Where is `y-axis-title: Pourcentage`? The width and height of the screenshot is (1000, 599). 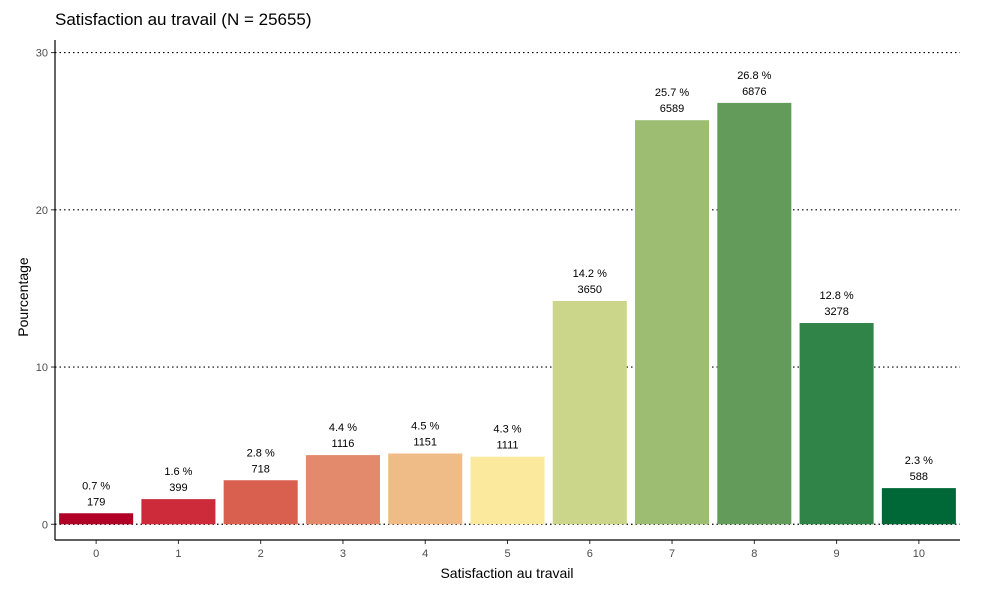
y-axis-title: Pourcentage is located at coordinates (23, 297).